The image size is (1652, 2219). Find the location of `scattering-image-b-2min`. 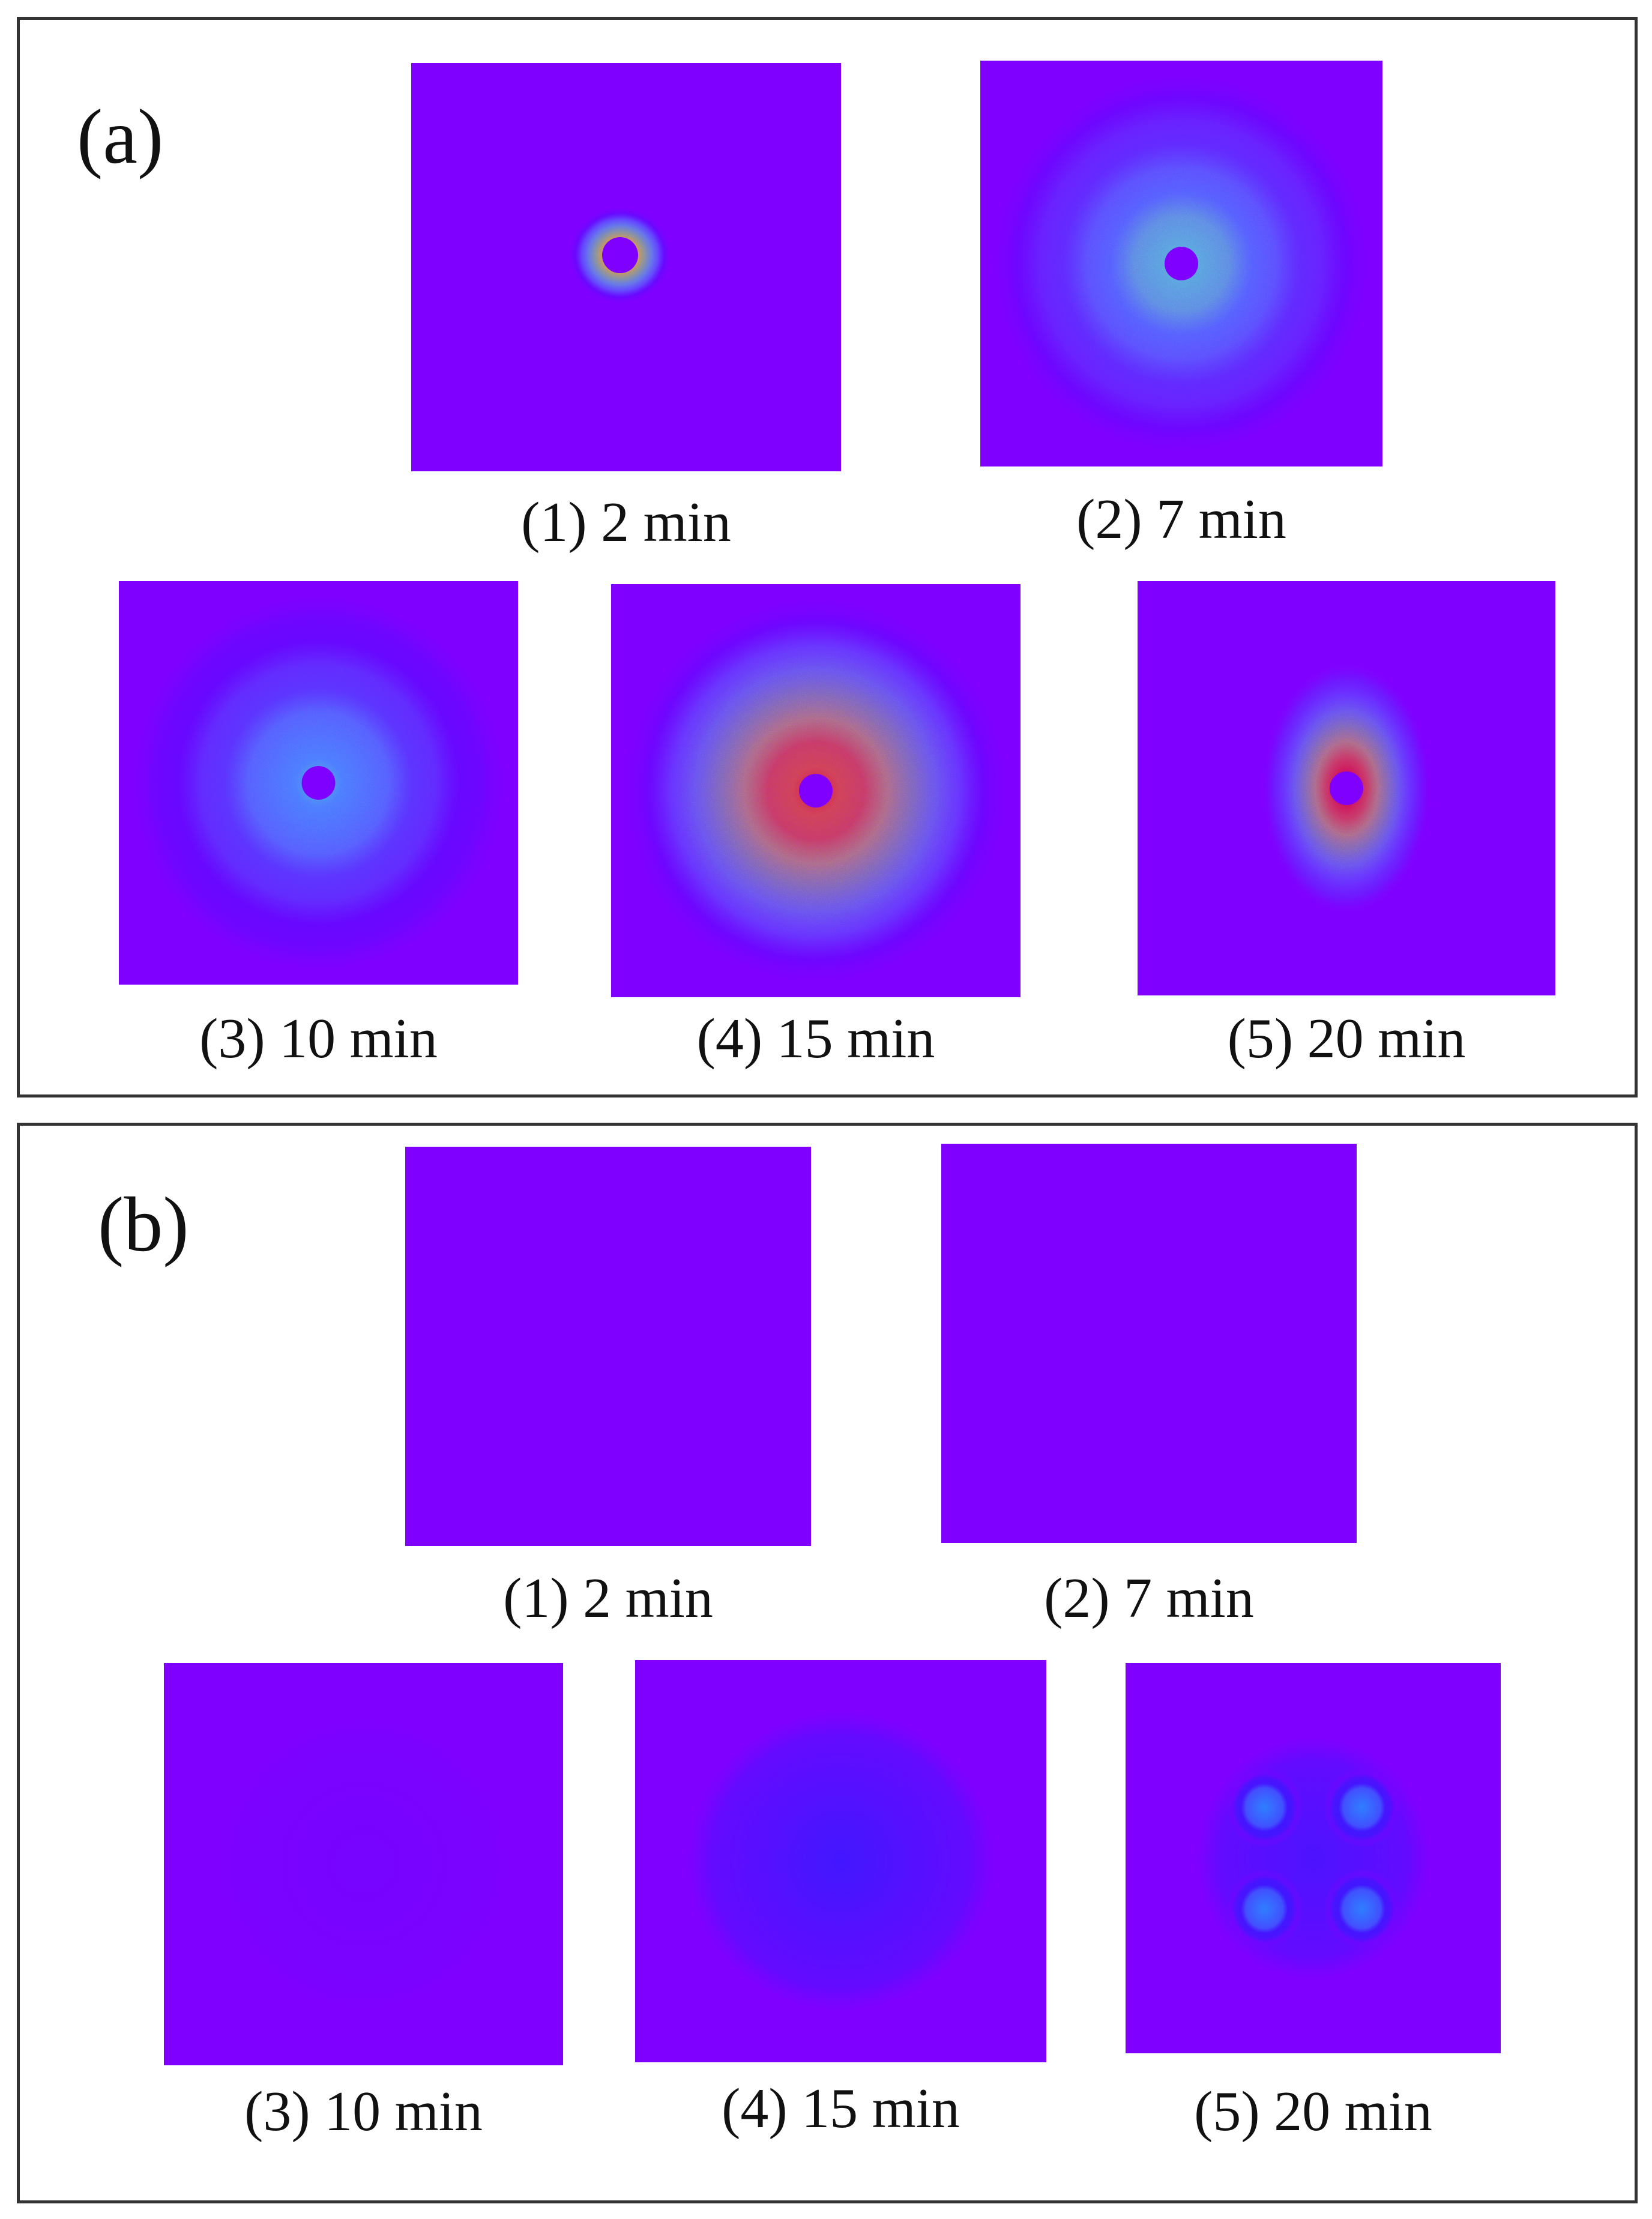

scattering-image-b-2min is located at coordinates (608, 1346).